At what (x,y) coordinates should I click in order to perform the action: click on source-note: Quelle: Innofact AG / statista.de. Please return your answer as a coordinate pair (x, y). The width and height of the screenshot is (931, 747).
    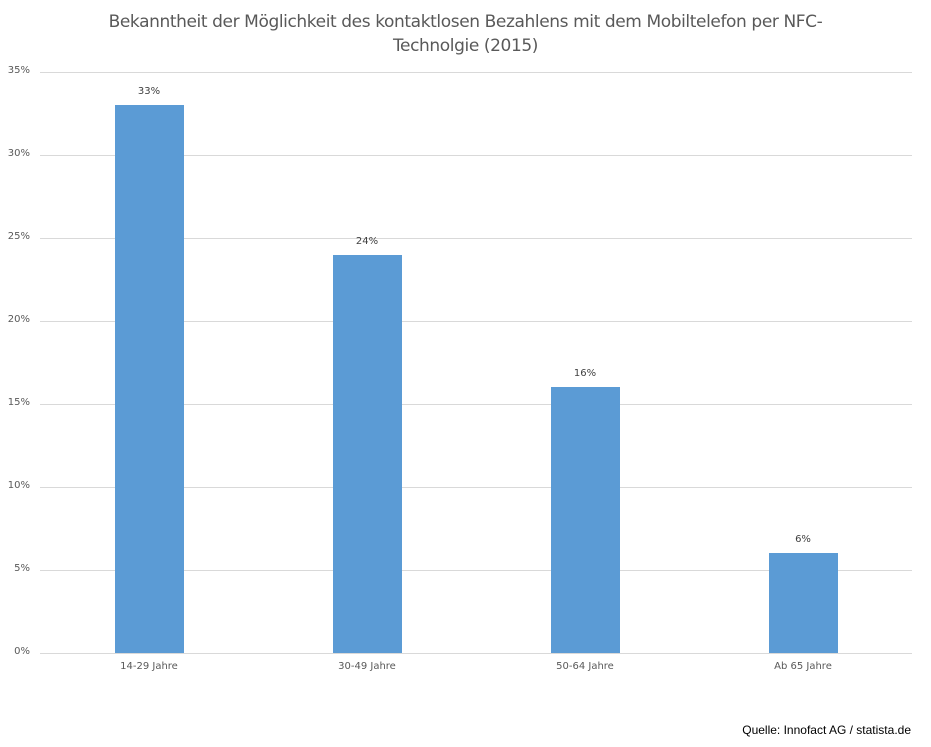
    Looking at the image, I should click on (826, 730).